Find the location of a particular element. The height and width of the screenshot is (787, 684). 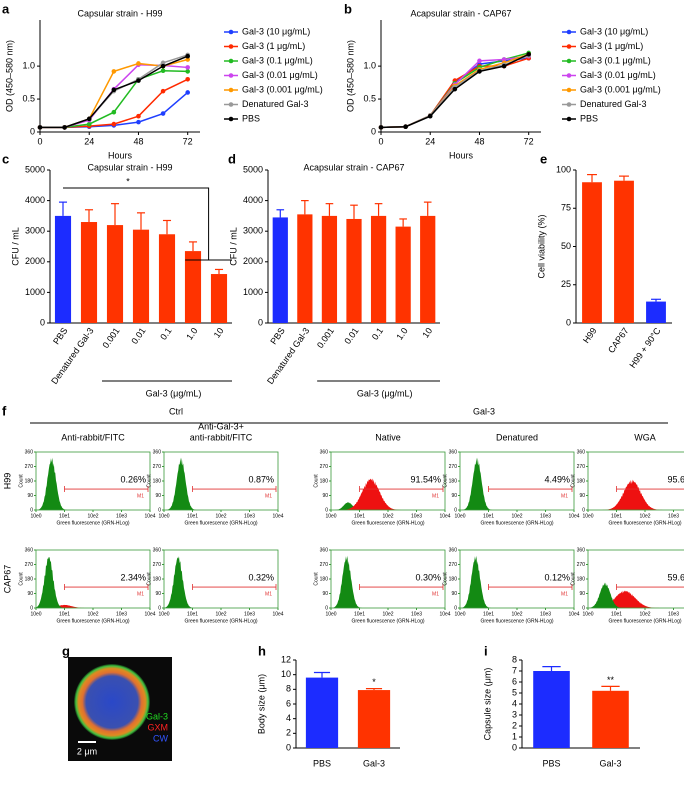

y-tick-label: 6 is located at coordinates (514, 681).